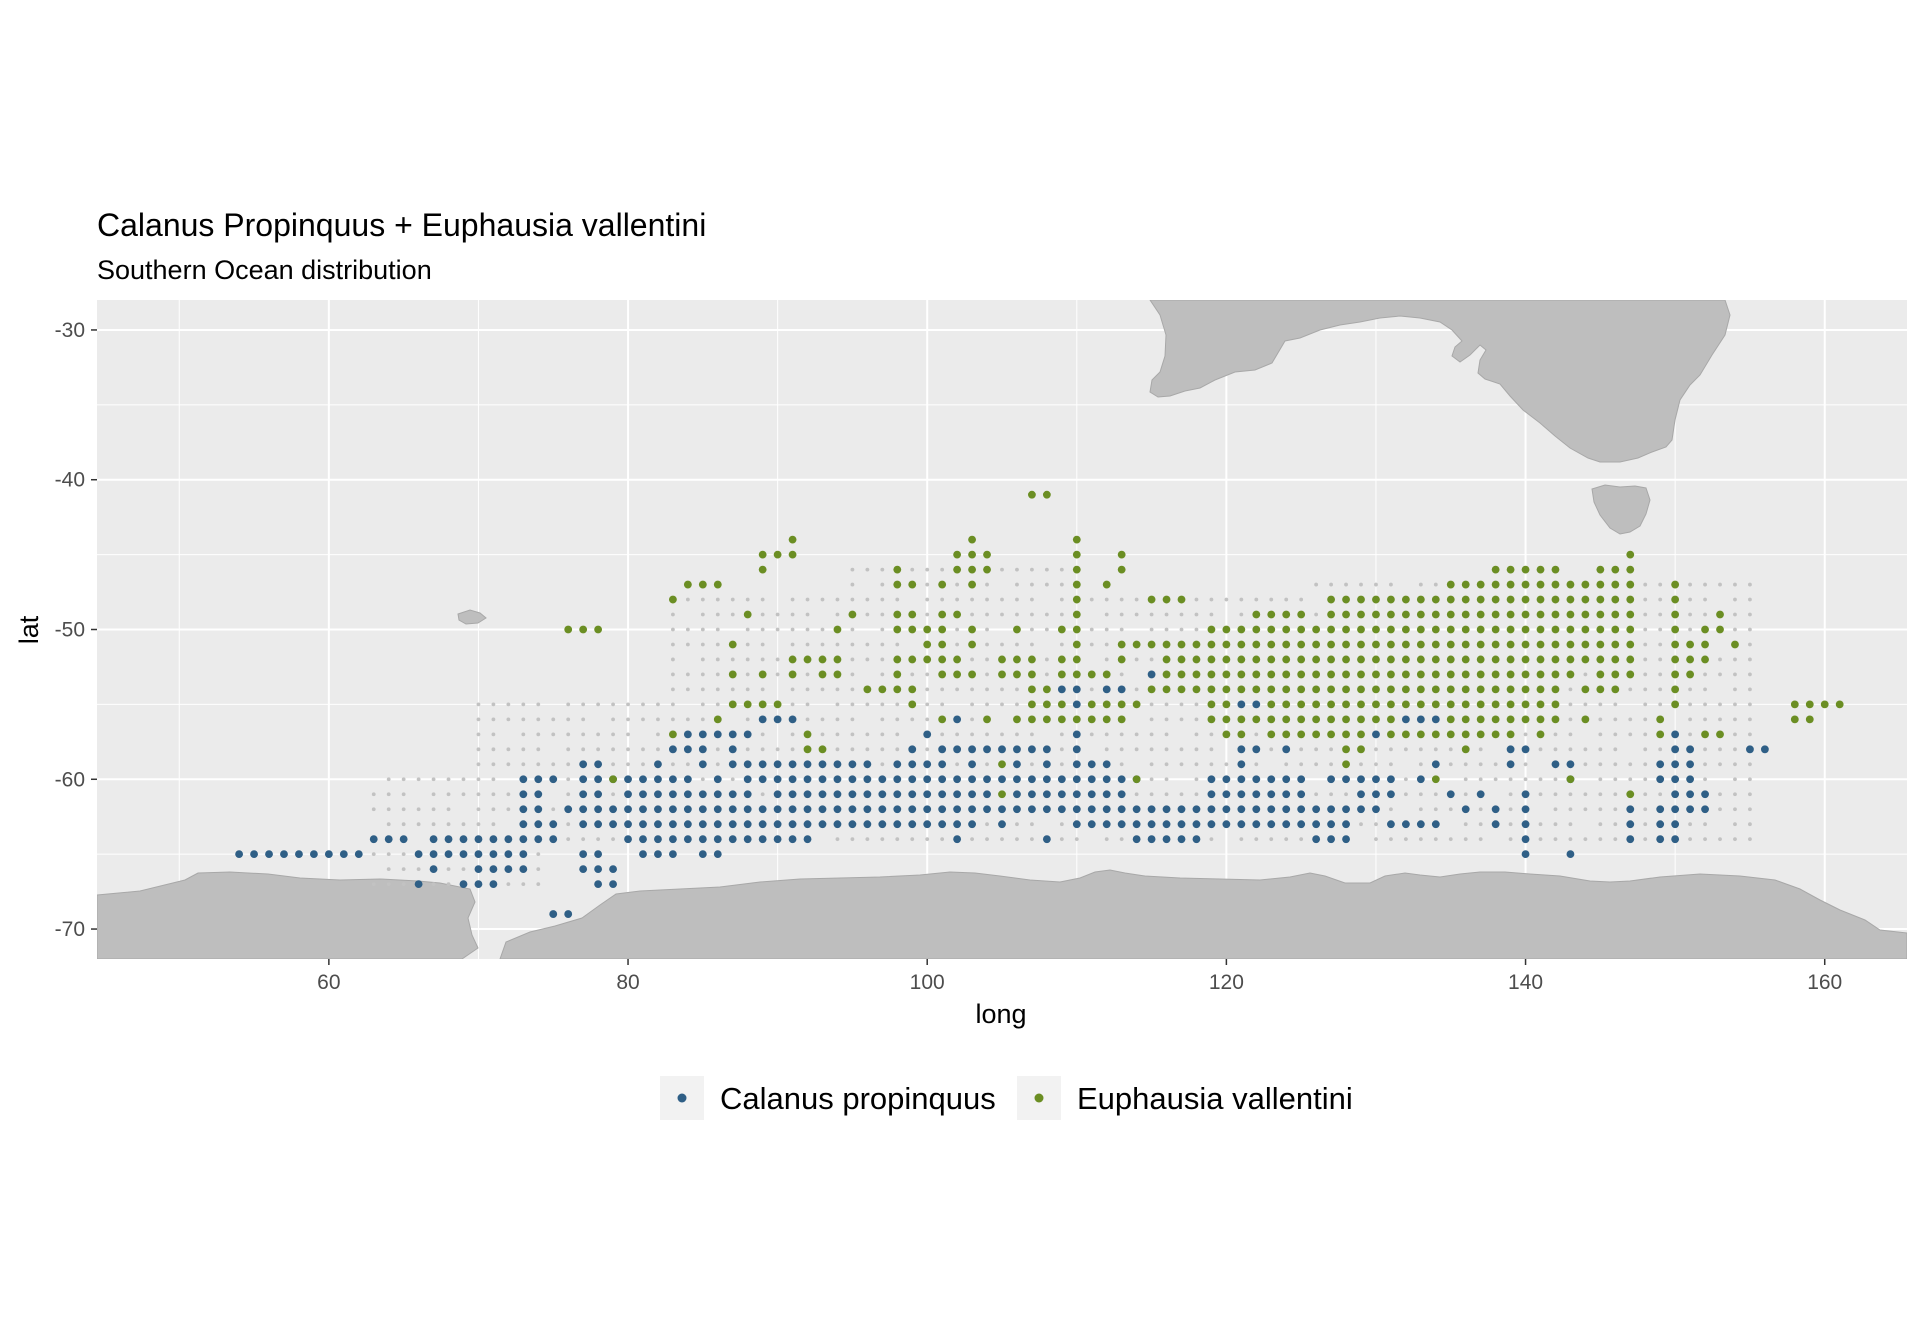 The height and width of the screenshot is (1344, 1920). I want to click on legend-label-calanus: Calanus propinquus, so click(858, 1098).